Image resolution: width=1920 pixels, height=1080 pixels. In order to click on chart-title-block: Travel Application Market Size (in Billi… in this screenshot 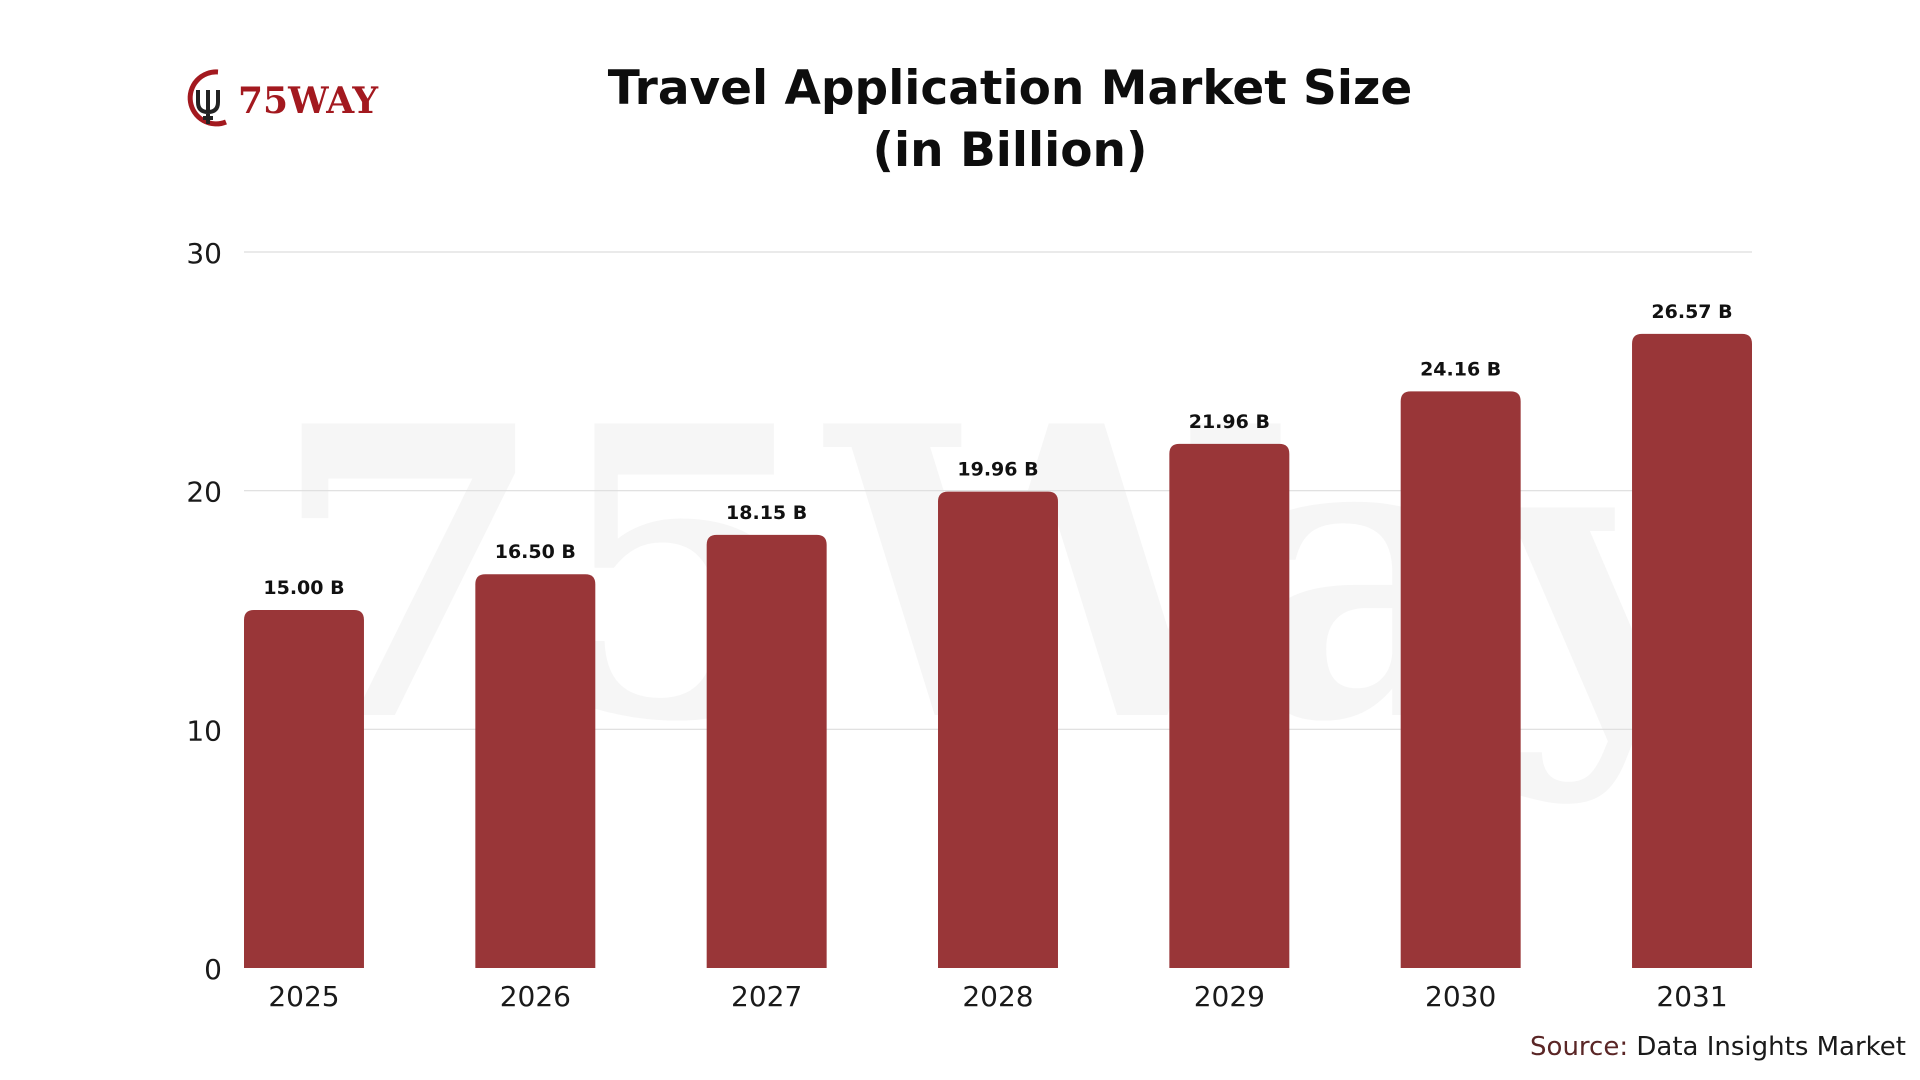, I will do `click(1010, 120)`.